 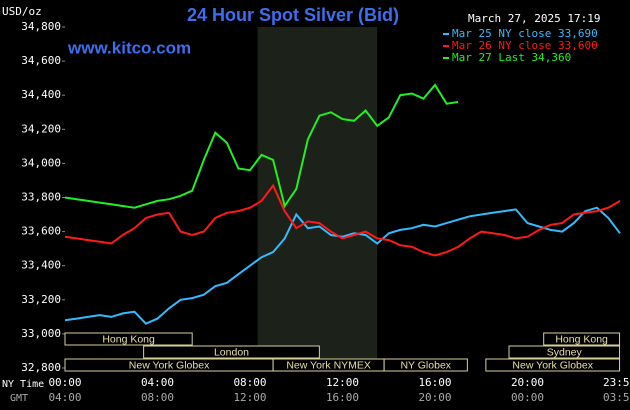 I want to click on session-label: New York NYMEX, so click(x=328, y=365).